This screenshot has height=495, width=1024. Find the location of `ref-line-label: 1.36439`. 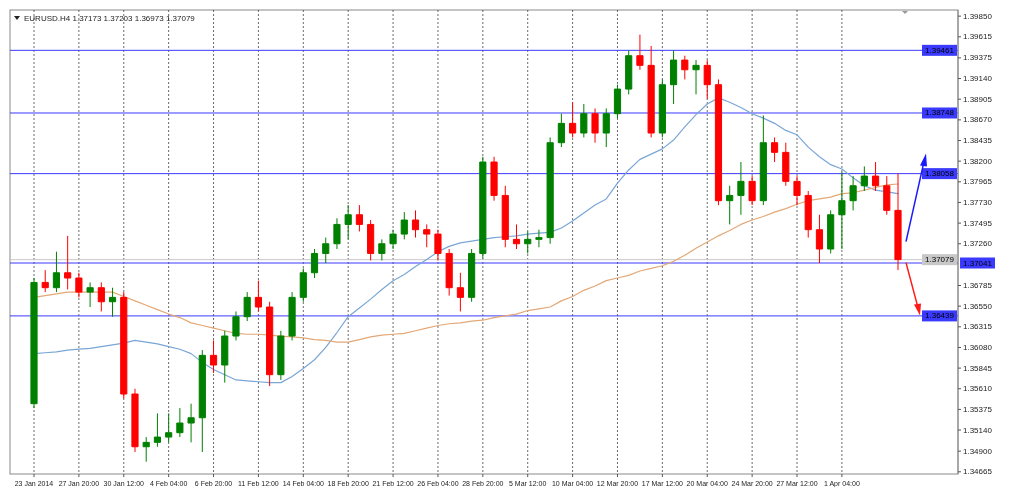

ref-line-label: 1.36439 is located at coordinates (940, 316).